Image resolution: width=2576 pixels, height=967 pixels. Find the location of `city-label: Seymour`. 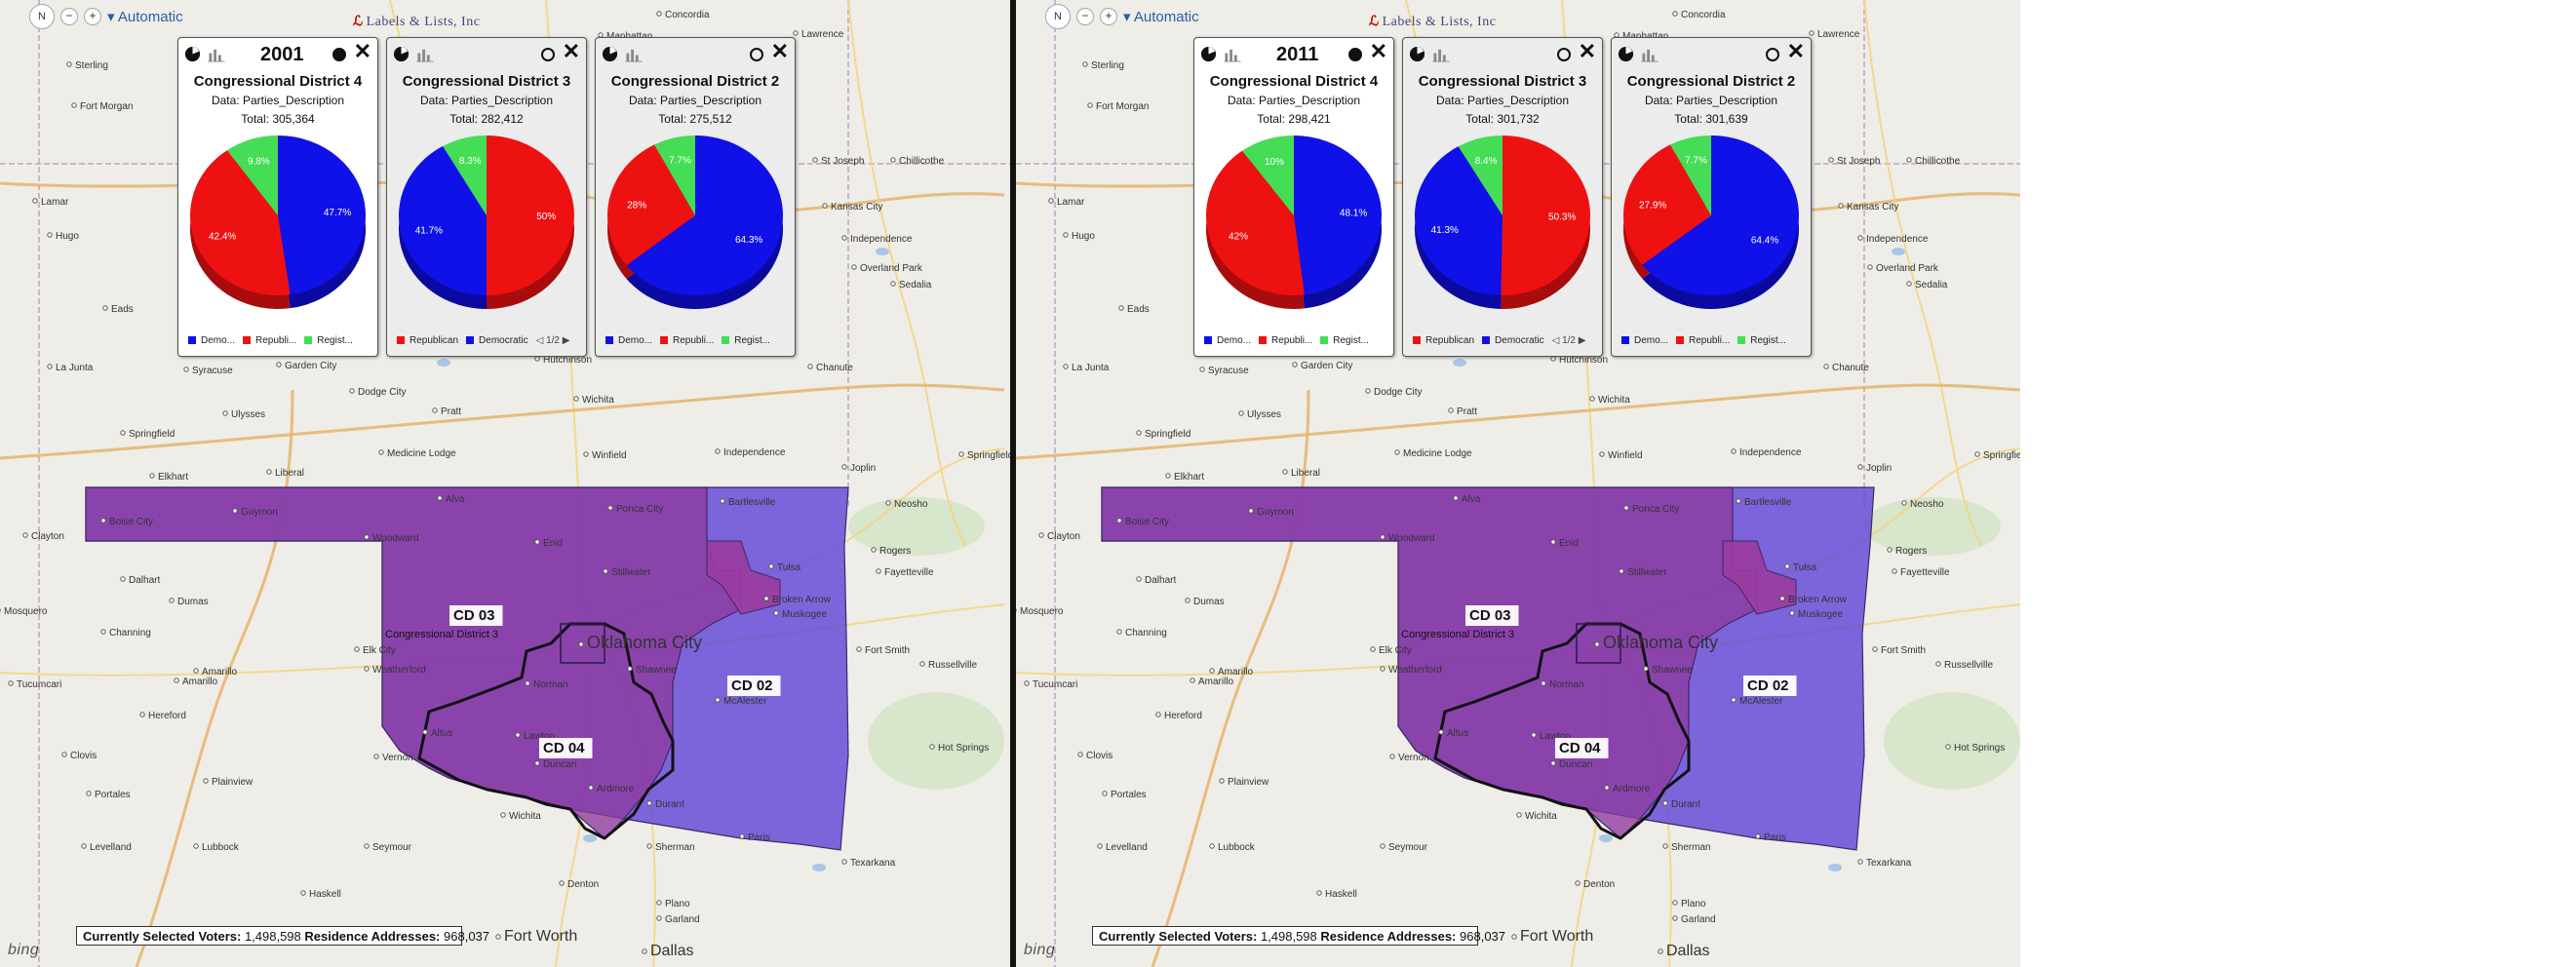

city-label: Seymour is located at coordinates (388, 847).